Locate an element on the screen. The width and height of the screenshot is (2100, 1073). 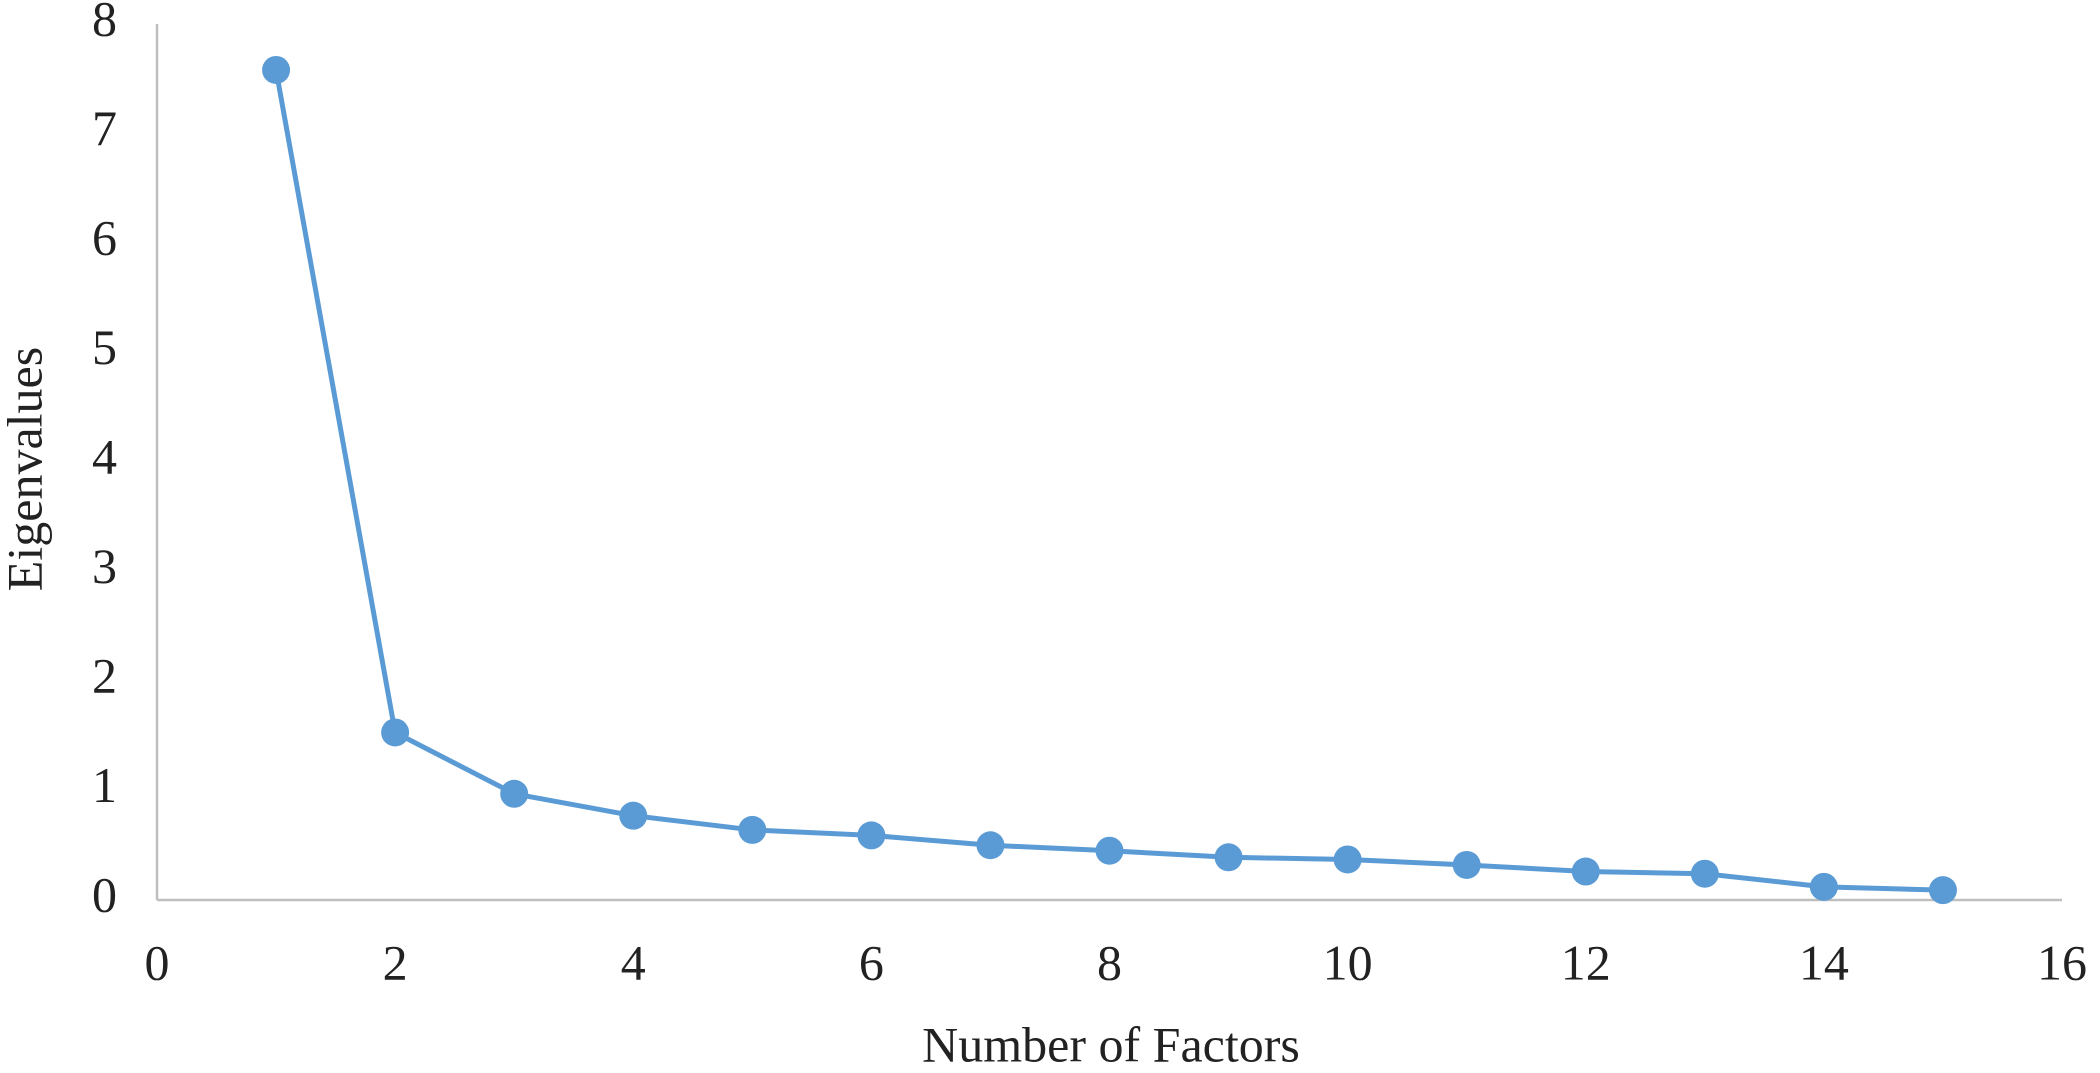
y-tick-label: 8 is located at coordinates (104, 23).